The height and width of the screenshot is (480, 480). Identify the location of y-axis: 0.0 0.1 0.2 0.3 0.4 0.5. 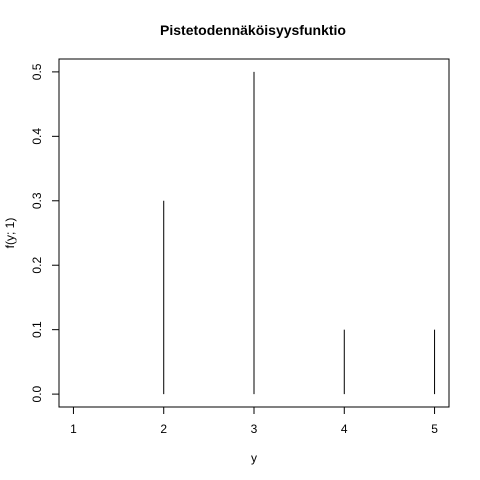
(44, 232).